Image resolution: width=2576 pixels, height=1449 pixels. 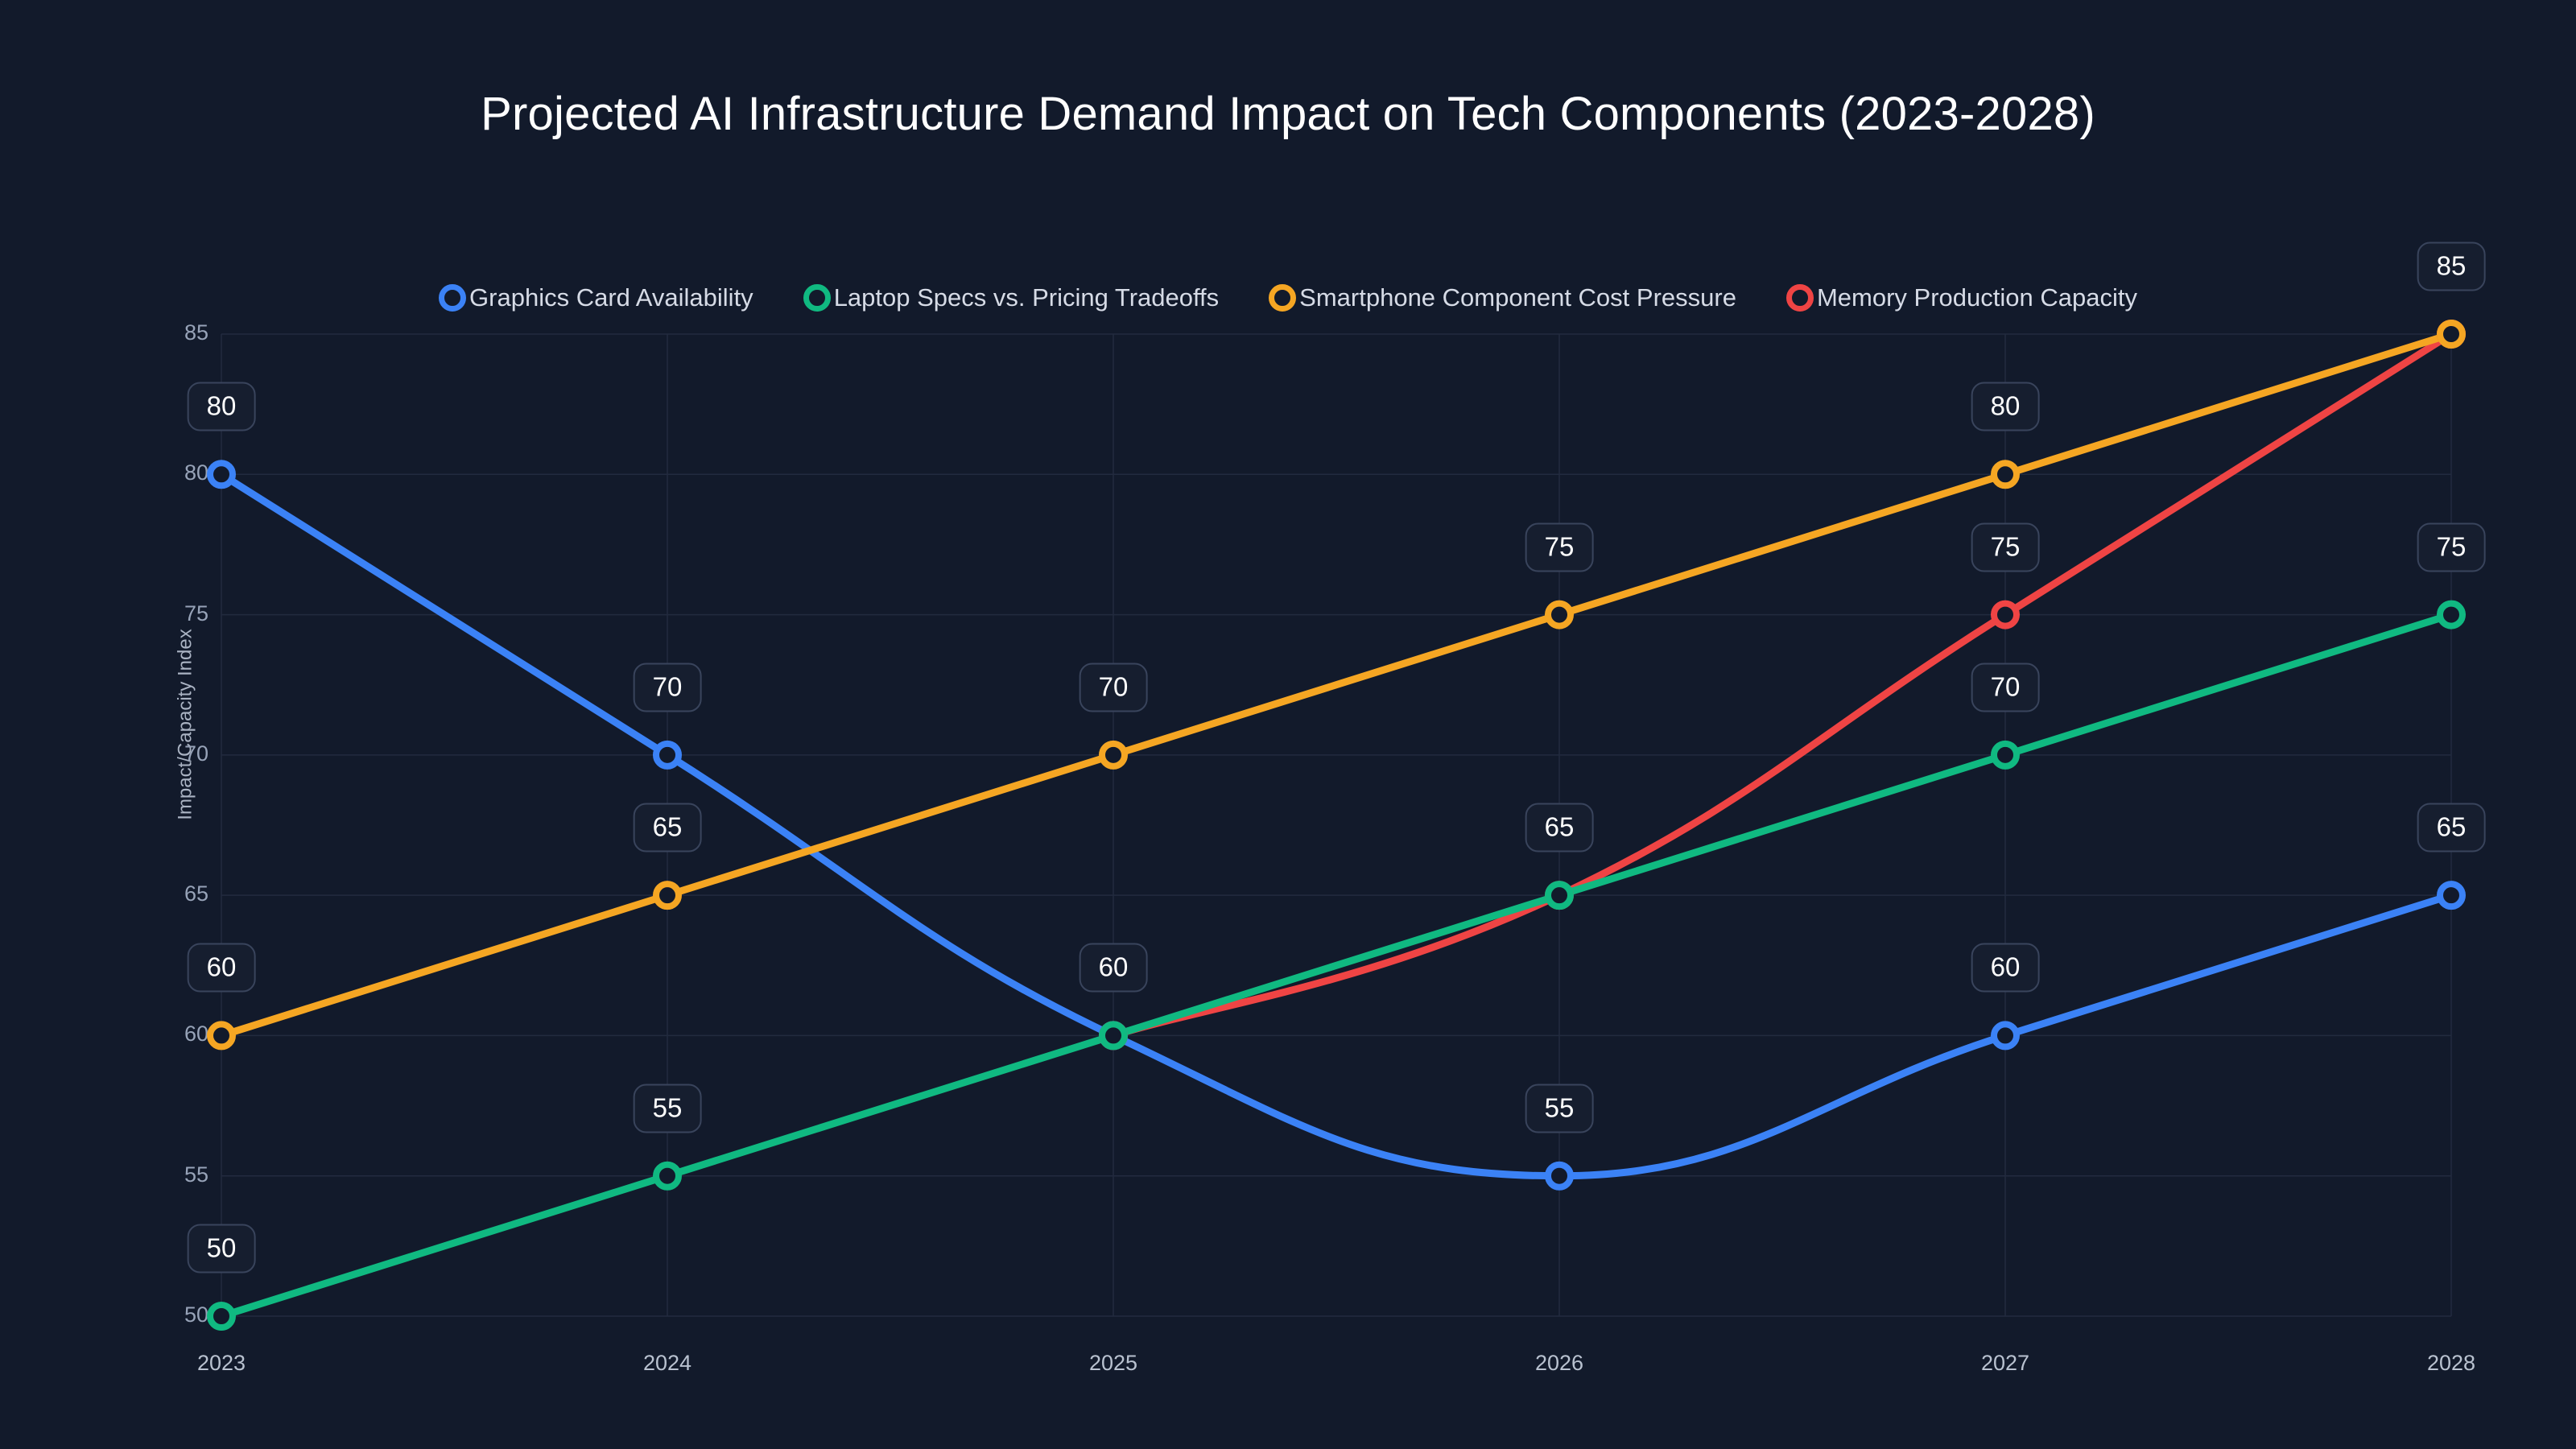 What do you see at coordinates (1559, 1363) in the screenshot?
I see `x-axis-tick-label: 2026` at bounding box center [1559, 1363].